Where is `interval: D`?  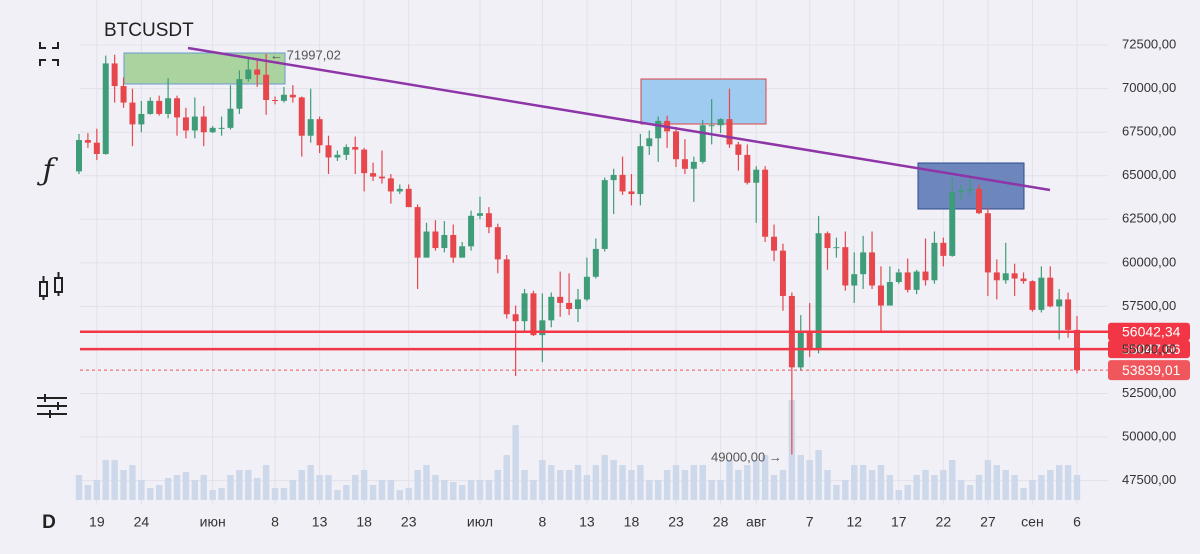
interval: D is located at coordinates (49, 522).